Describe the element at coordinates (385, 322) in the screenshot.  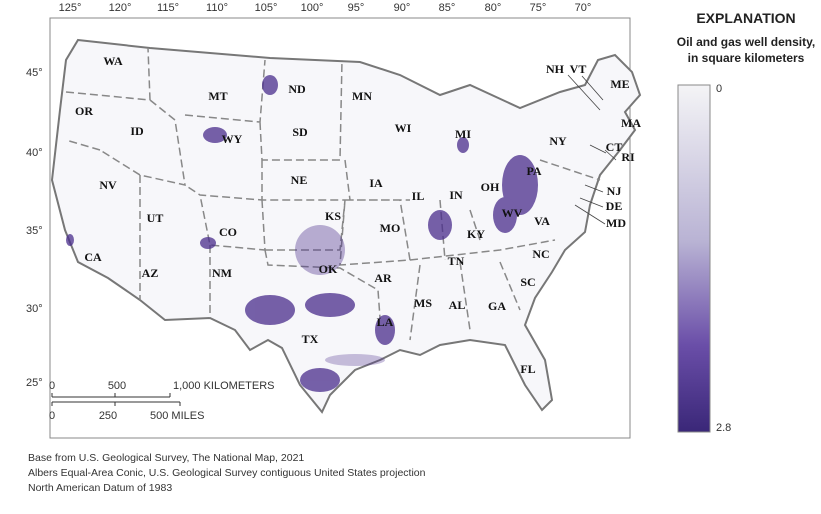
I see `state-label: LA` at that location.